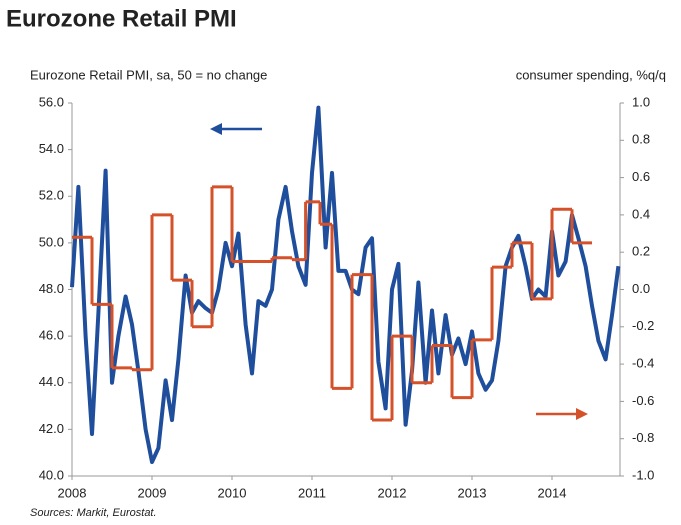  I want to click on source: Sources: Markit, Eurostat., so click(93, 513).